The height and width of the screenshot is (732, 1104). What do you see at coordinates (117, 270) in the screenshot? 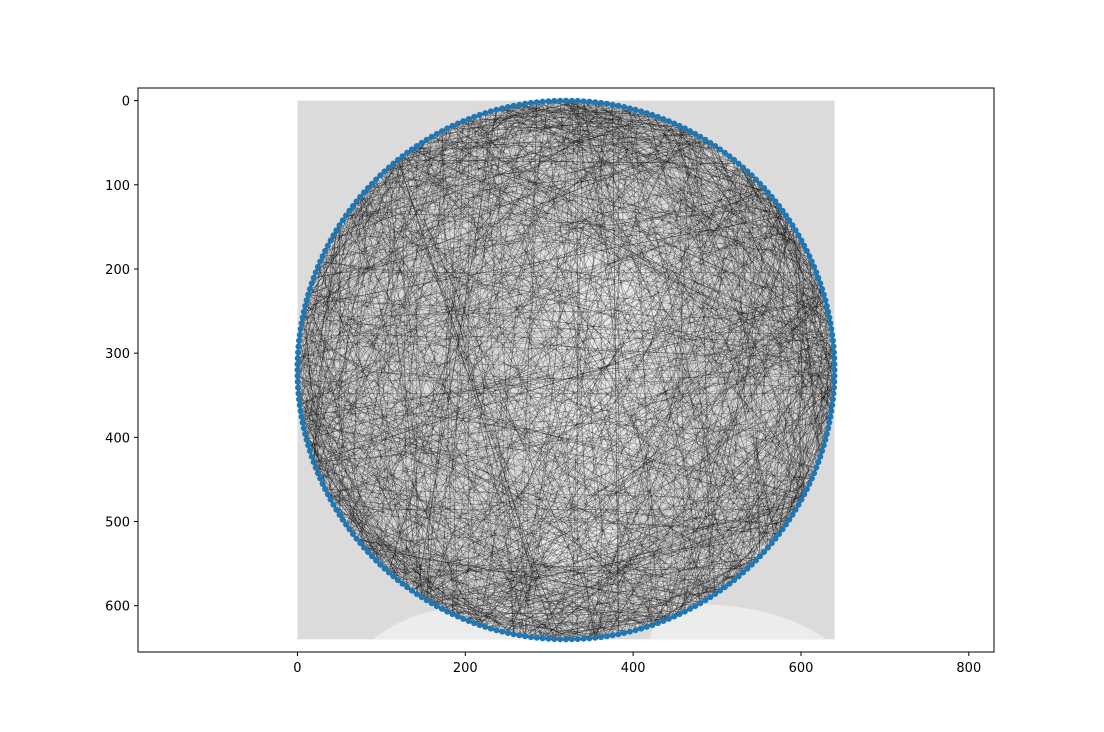
I see `y-tick-label: 200` at bounding box center [117, 270].